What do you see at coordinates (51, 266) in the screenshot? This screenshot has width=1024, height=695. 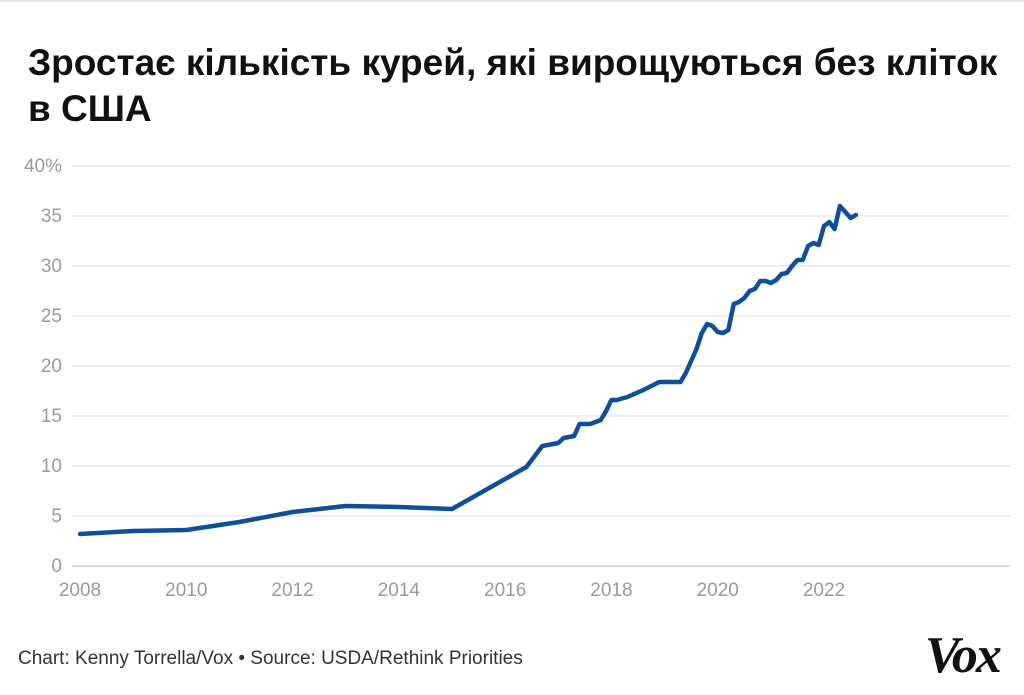 I see `y-tick-label: 30` at bounding box center [51, 266].